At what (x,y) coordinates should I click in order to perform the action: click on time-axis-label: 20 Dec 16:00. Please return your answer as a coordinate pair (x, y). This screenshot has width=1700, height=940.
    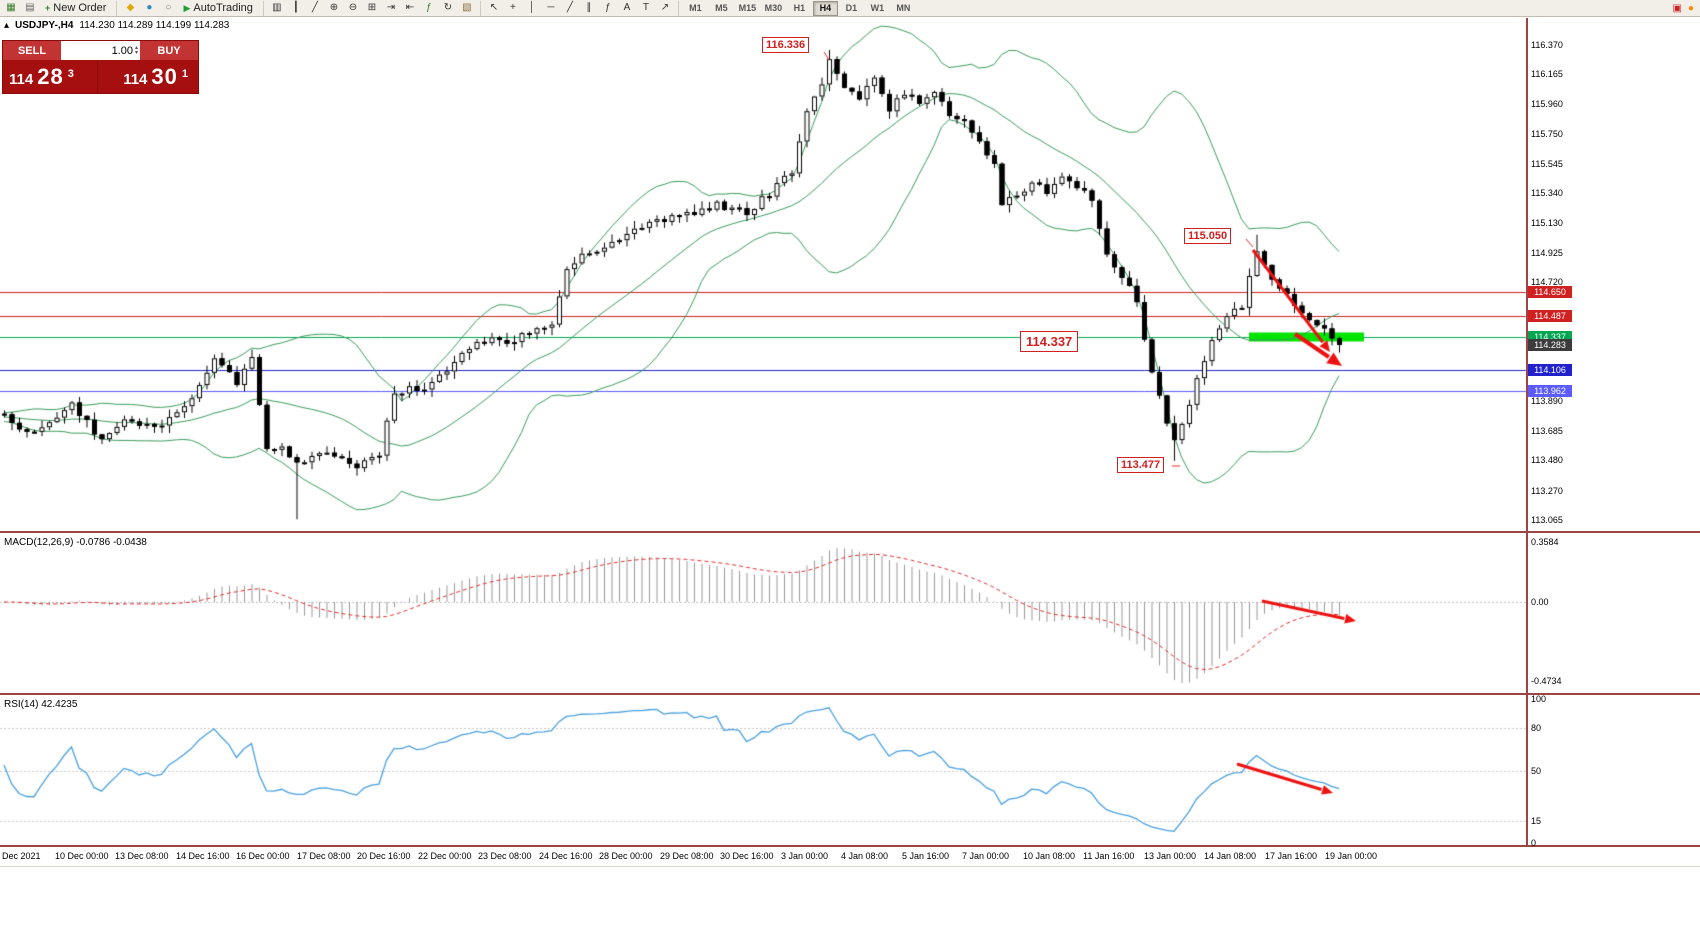
    Looking at the image, I should click on (384, 856).